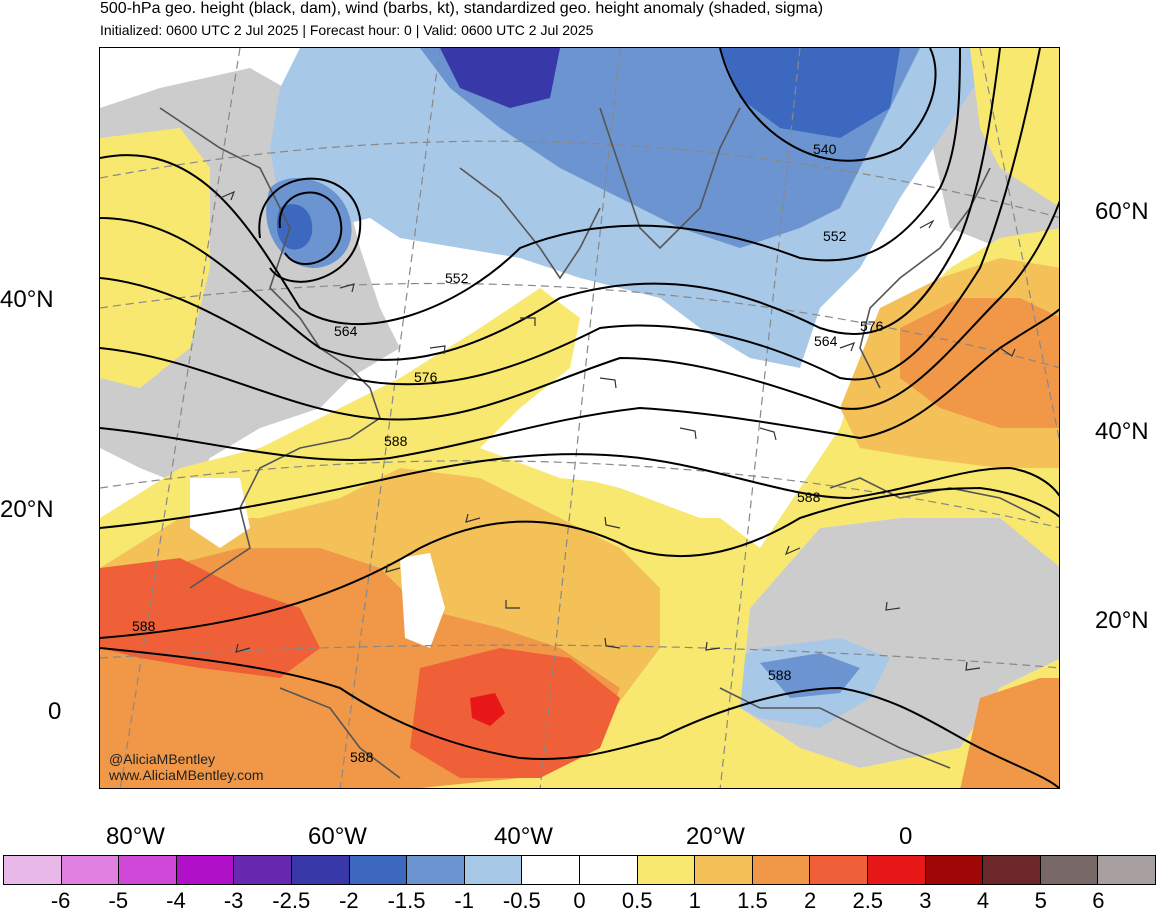 The image size is (1160, 914). I want to click on colorbar-tick-label: 1, so click(694, 900).